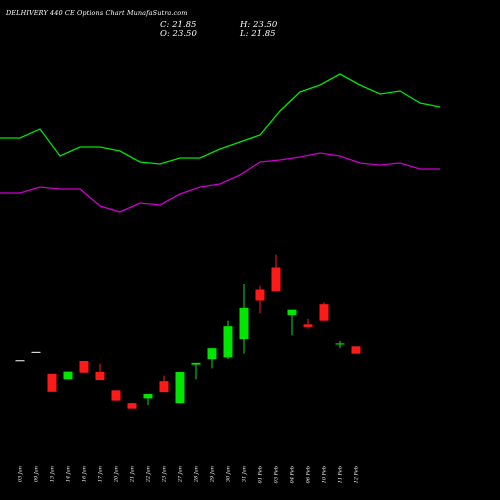  What do you see at coordinates (133, 474) in the screenshot?
I see `x-tick-label: 21 Jan` at bounding box center [133, 474].